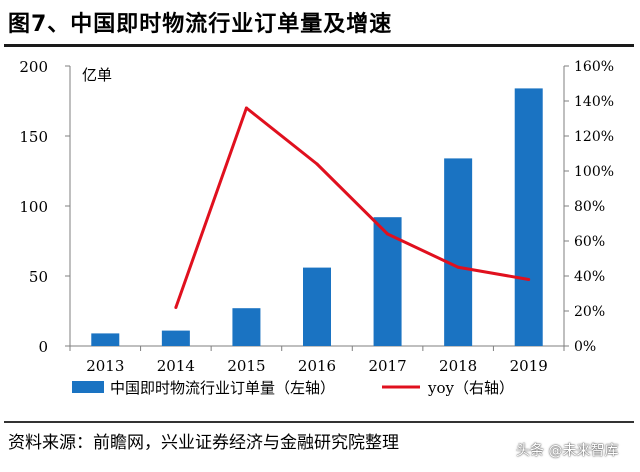 The height and width of the screenshot is (472, 640). What do you see at coordinates (97, 75) in the screenshot?
I see `left-axis-label: 亿单` at bounding box center [97, 75].